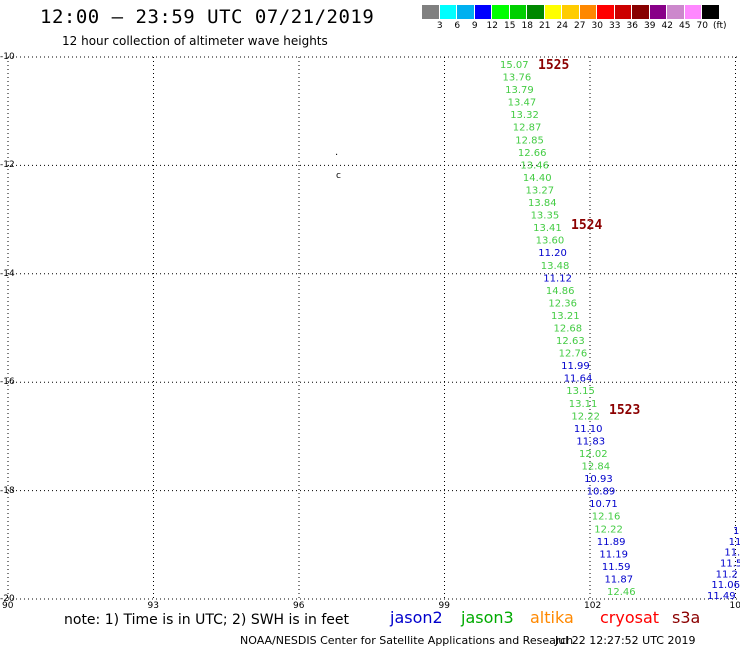  What do you see at coordinates (565, 316) in the screenshot?
I see `wave-height-value: 13.21` at bounding box center [565, 316].